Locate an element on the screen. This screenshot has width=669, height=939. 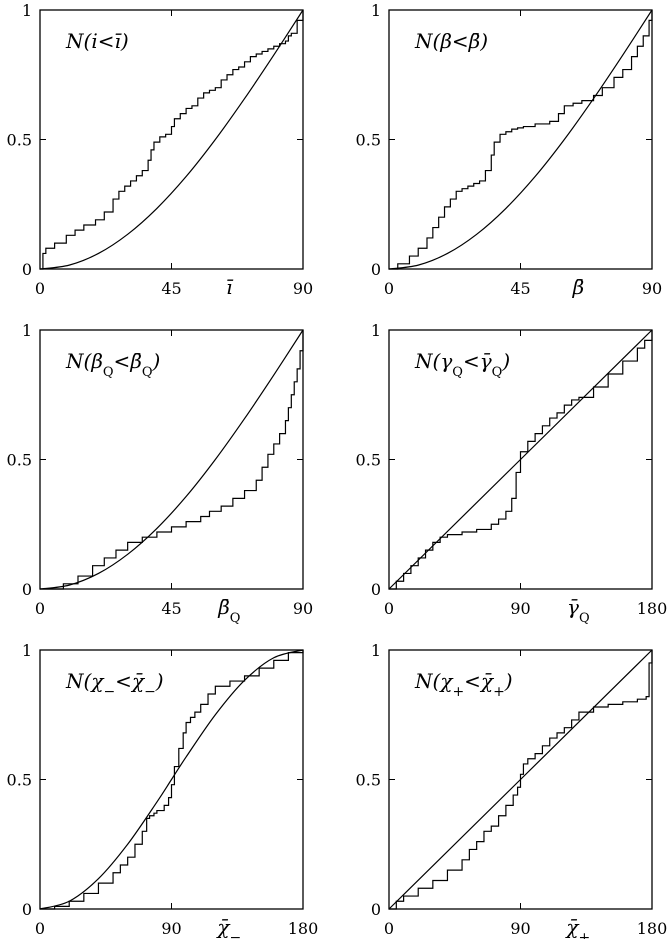
x-axis-label: ī is located at coordinates (230, 287).